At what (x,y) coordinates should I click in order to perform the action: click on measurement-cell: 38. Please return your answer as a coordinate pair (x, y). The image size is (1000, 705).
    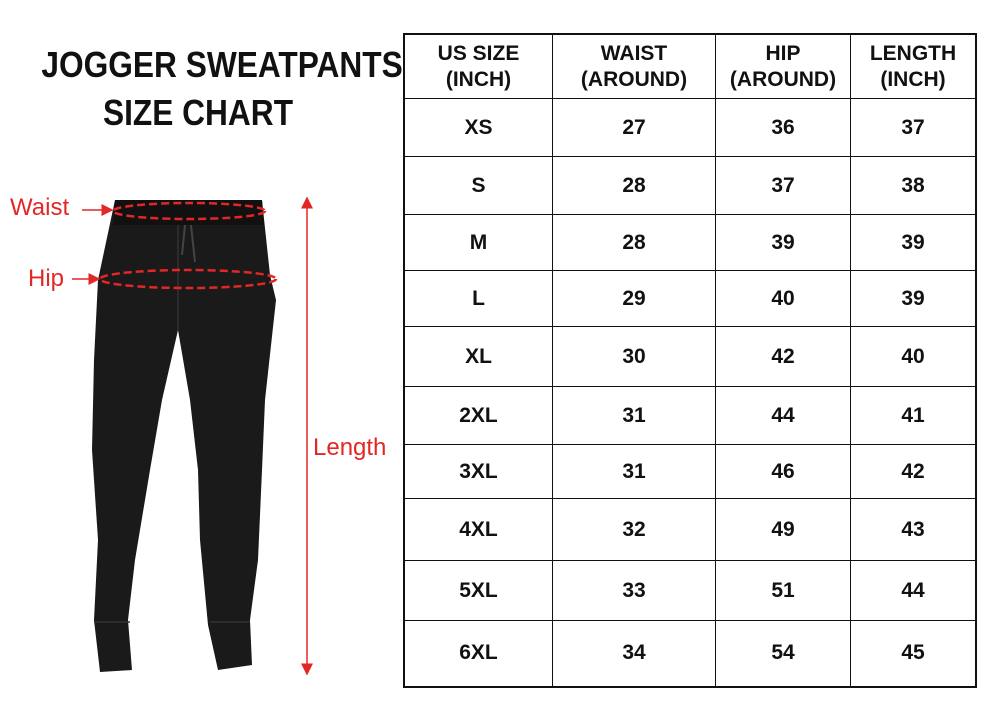
    Looking at the image, I should click on (913, 185).